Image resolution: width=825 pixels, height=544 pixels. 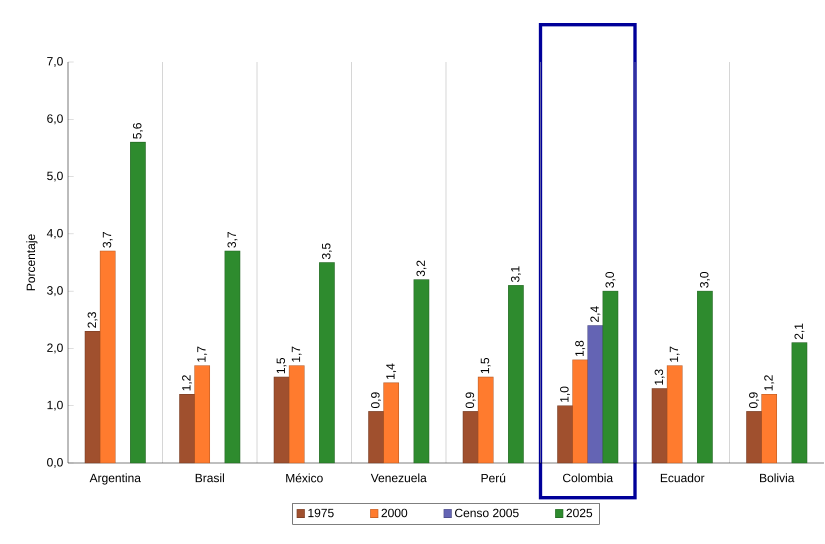 What do you see at coordinates (398, 477) in the screenshot?
I see `x-tick-label: Venezuela` at bounding box center [398, 477].